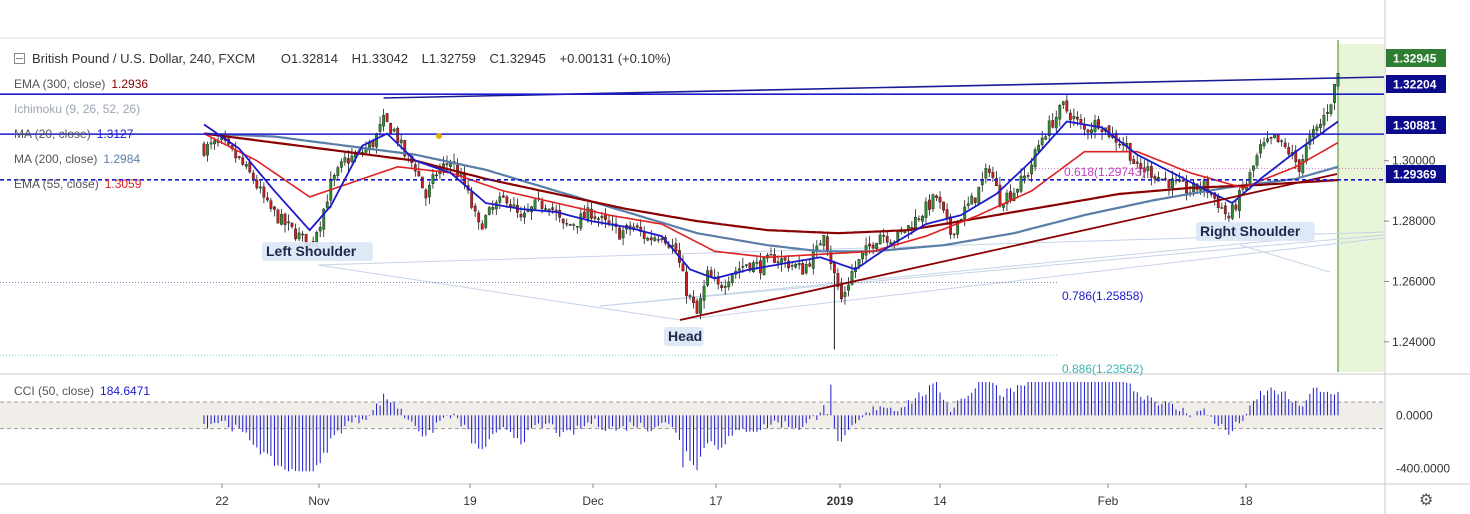 This screenshot has height=514, width=1470. What do you see at coordinates (1414, 161) in the screenshot?
I see `price-tick-label: 1.30000` at bounding box center [1414, 161].